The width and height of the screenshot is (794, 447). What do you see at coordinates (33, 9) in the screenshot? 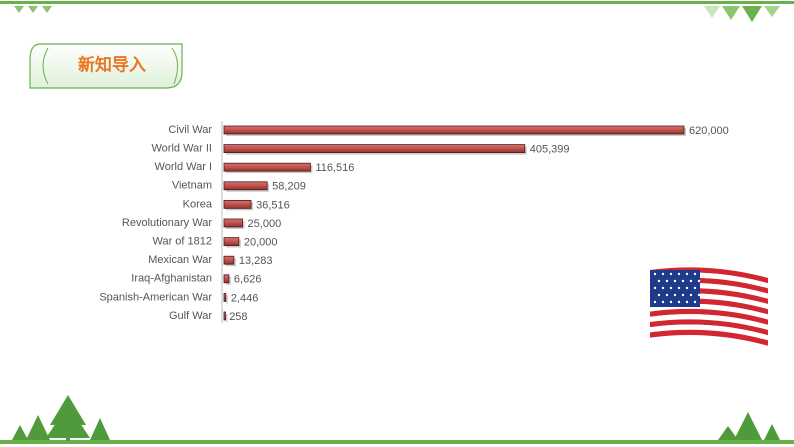
I see `top-left-ornament` at bounding box center [33, 9].